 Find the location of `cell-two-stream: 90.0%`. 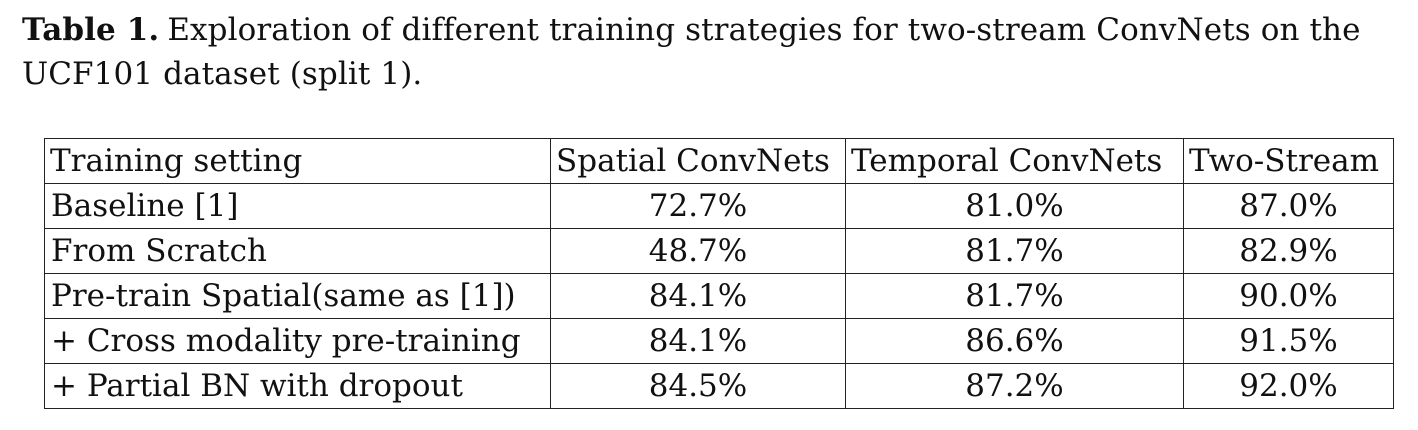

cell-two-stream: 90.0% is located at coordinates (1288, 296).